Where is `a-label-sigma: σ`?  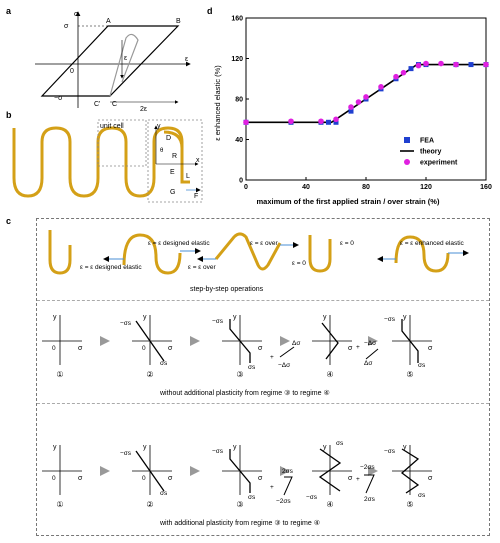
a-label-sigma: σ is located at coordinates (76, 14).